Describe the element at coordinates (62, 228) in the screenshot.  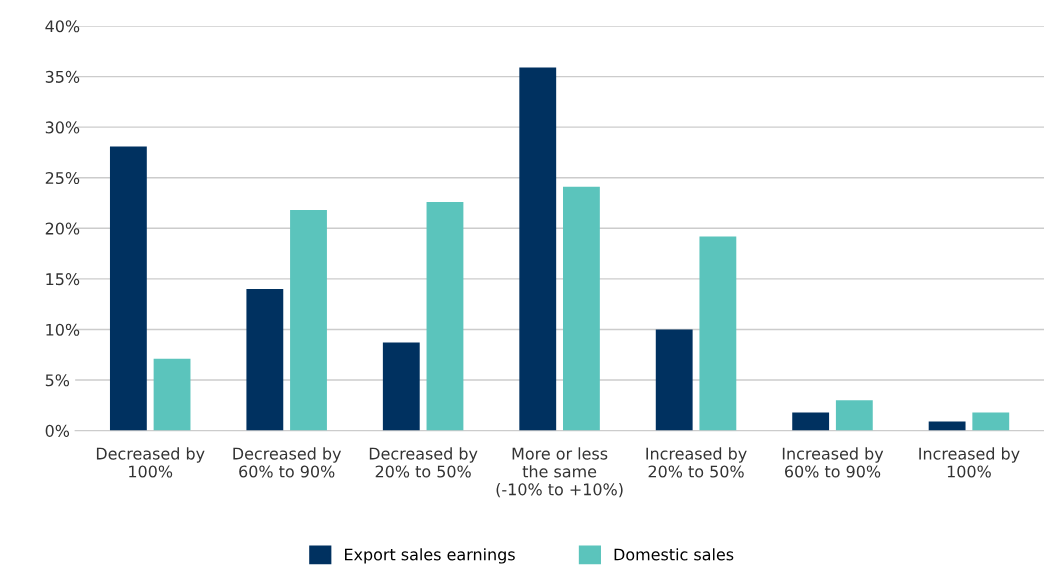
I see `y-tick-label: 20%` at that location.